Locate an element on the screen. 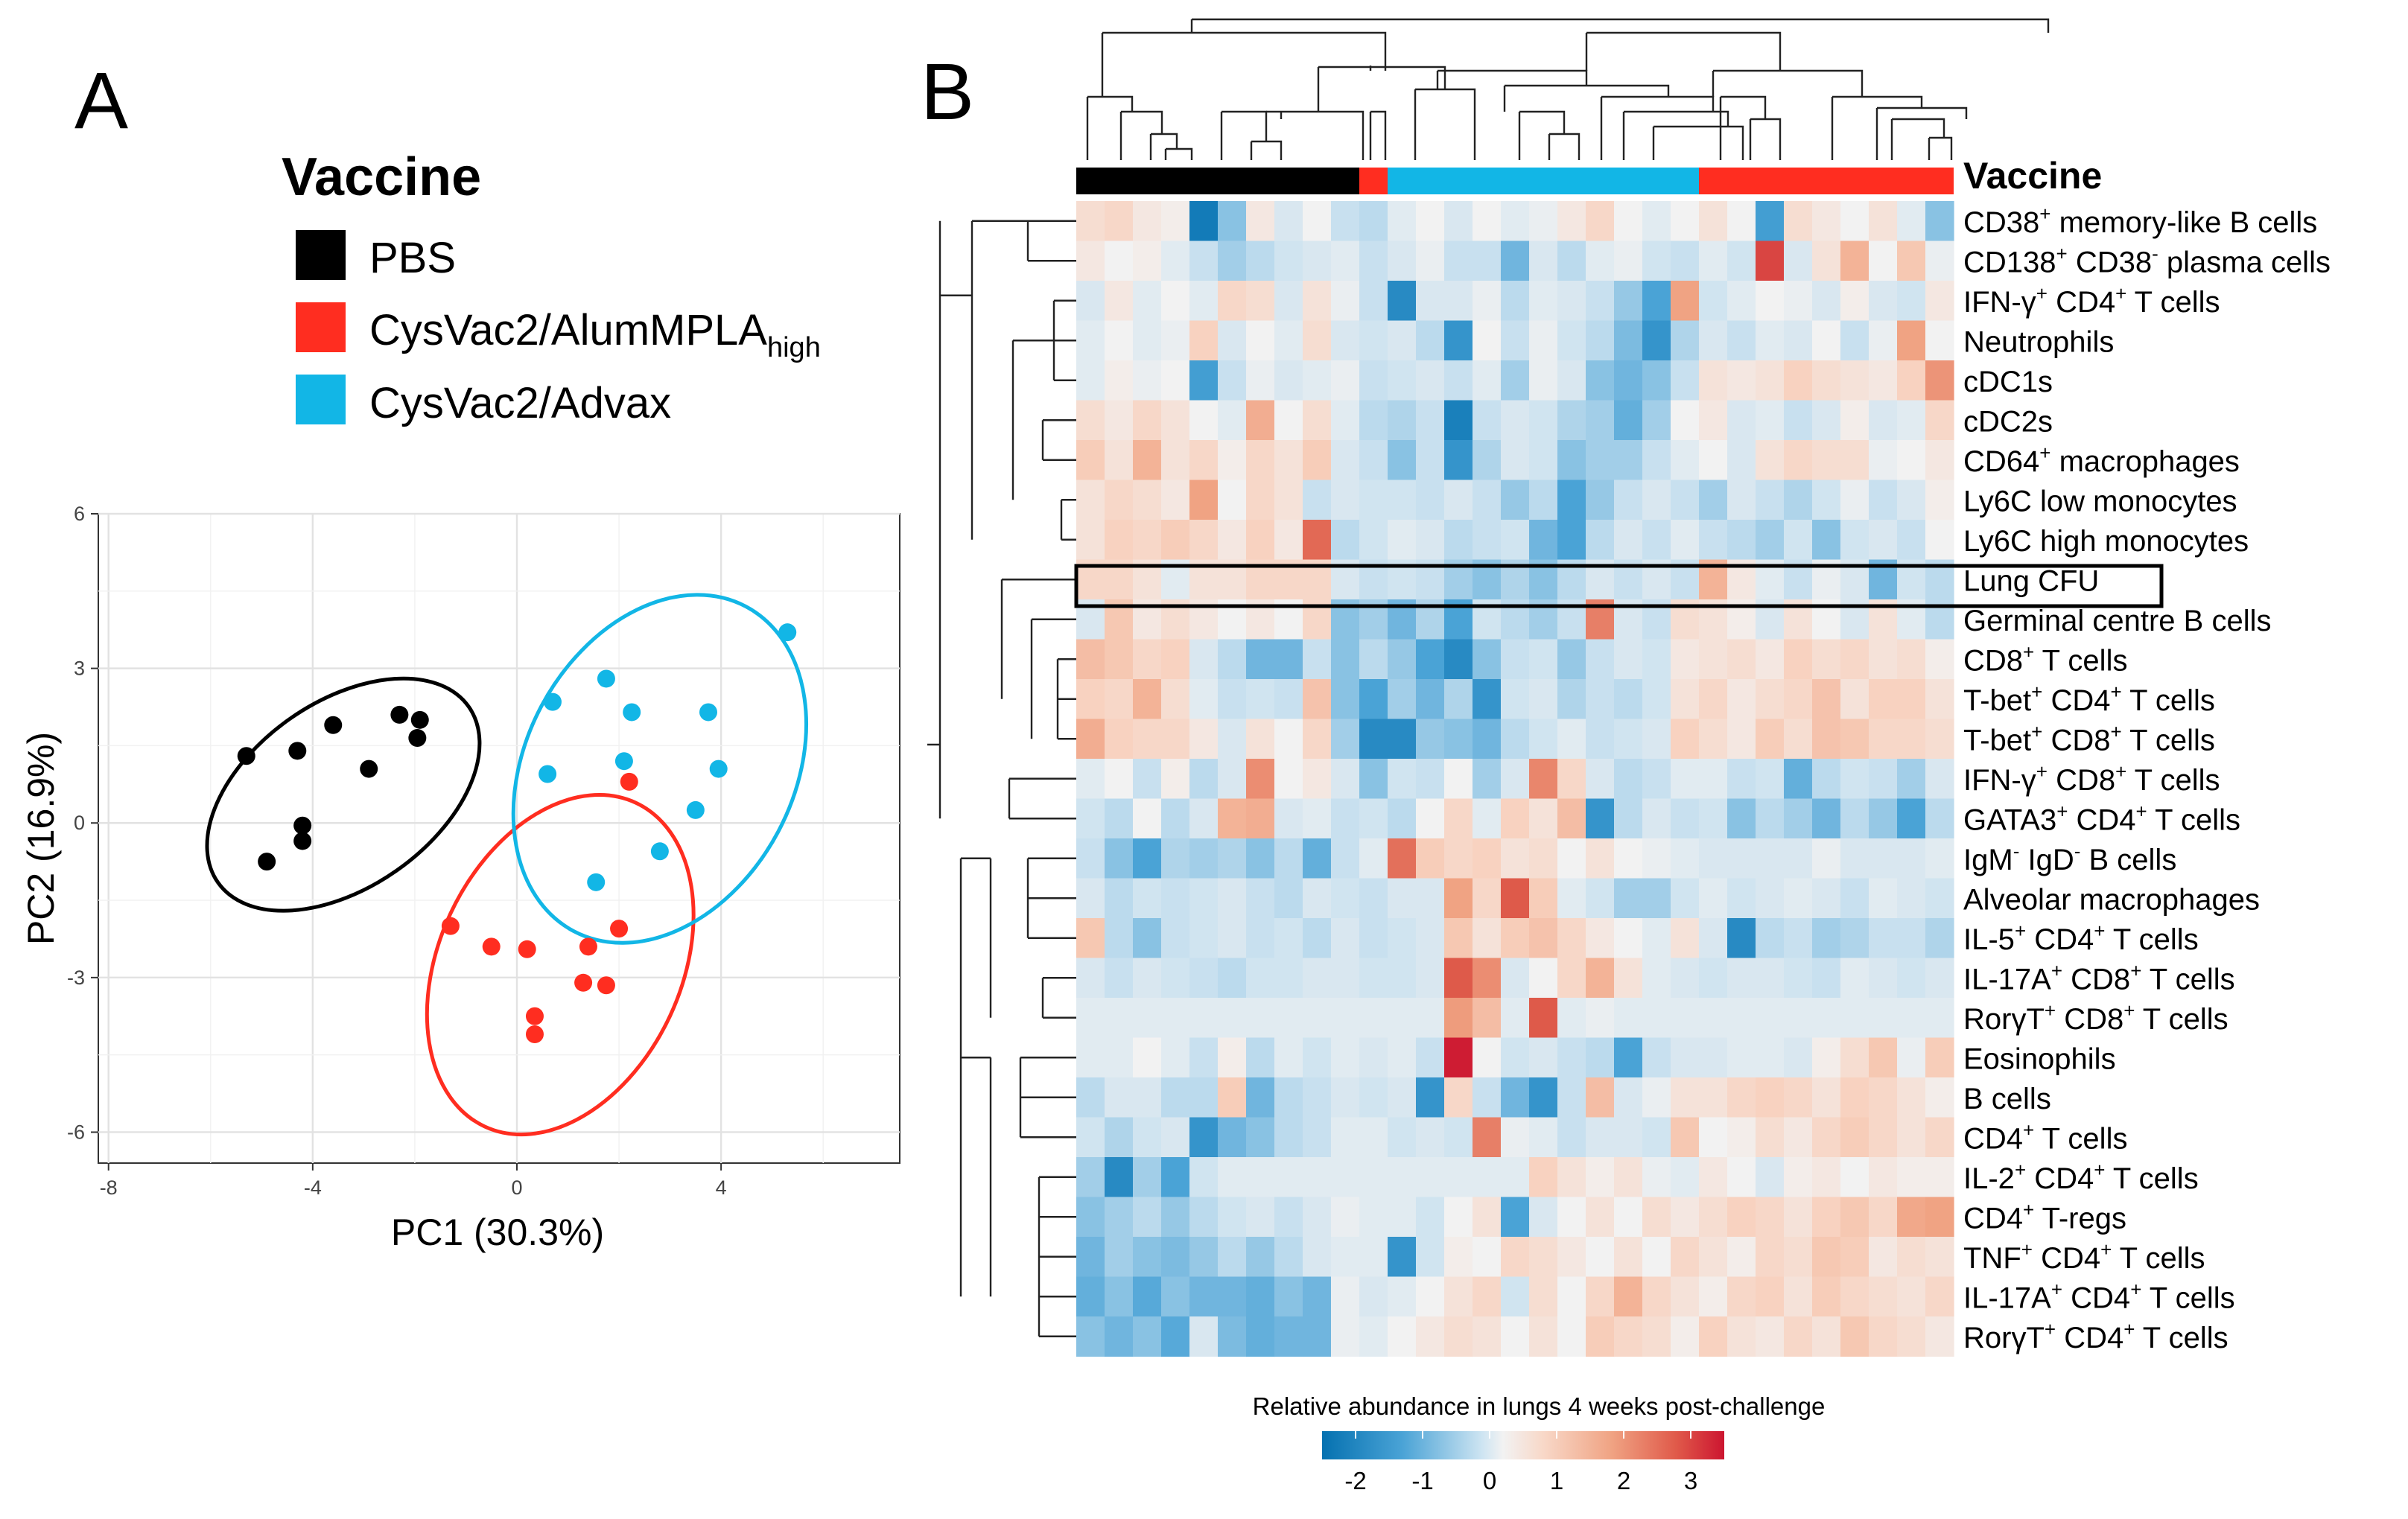  pca-y-tick-label: -3 is located at coordinates (76, 978).